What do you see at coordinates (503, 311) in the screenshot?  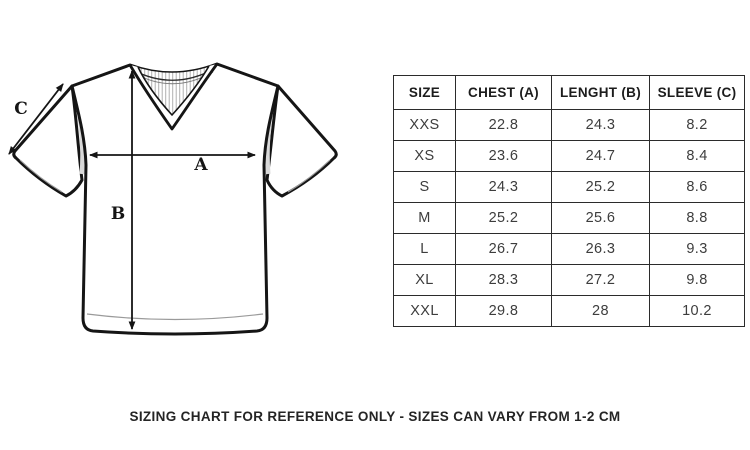 I see `cell-chest: 29.8` at bounding box center [503, 311].